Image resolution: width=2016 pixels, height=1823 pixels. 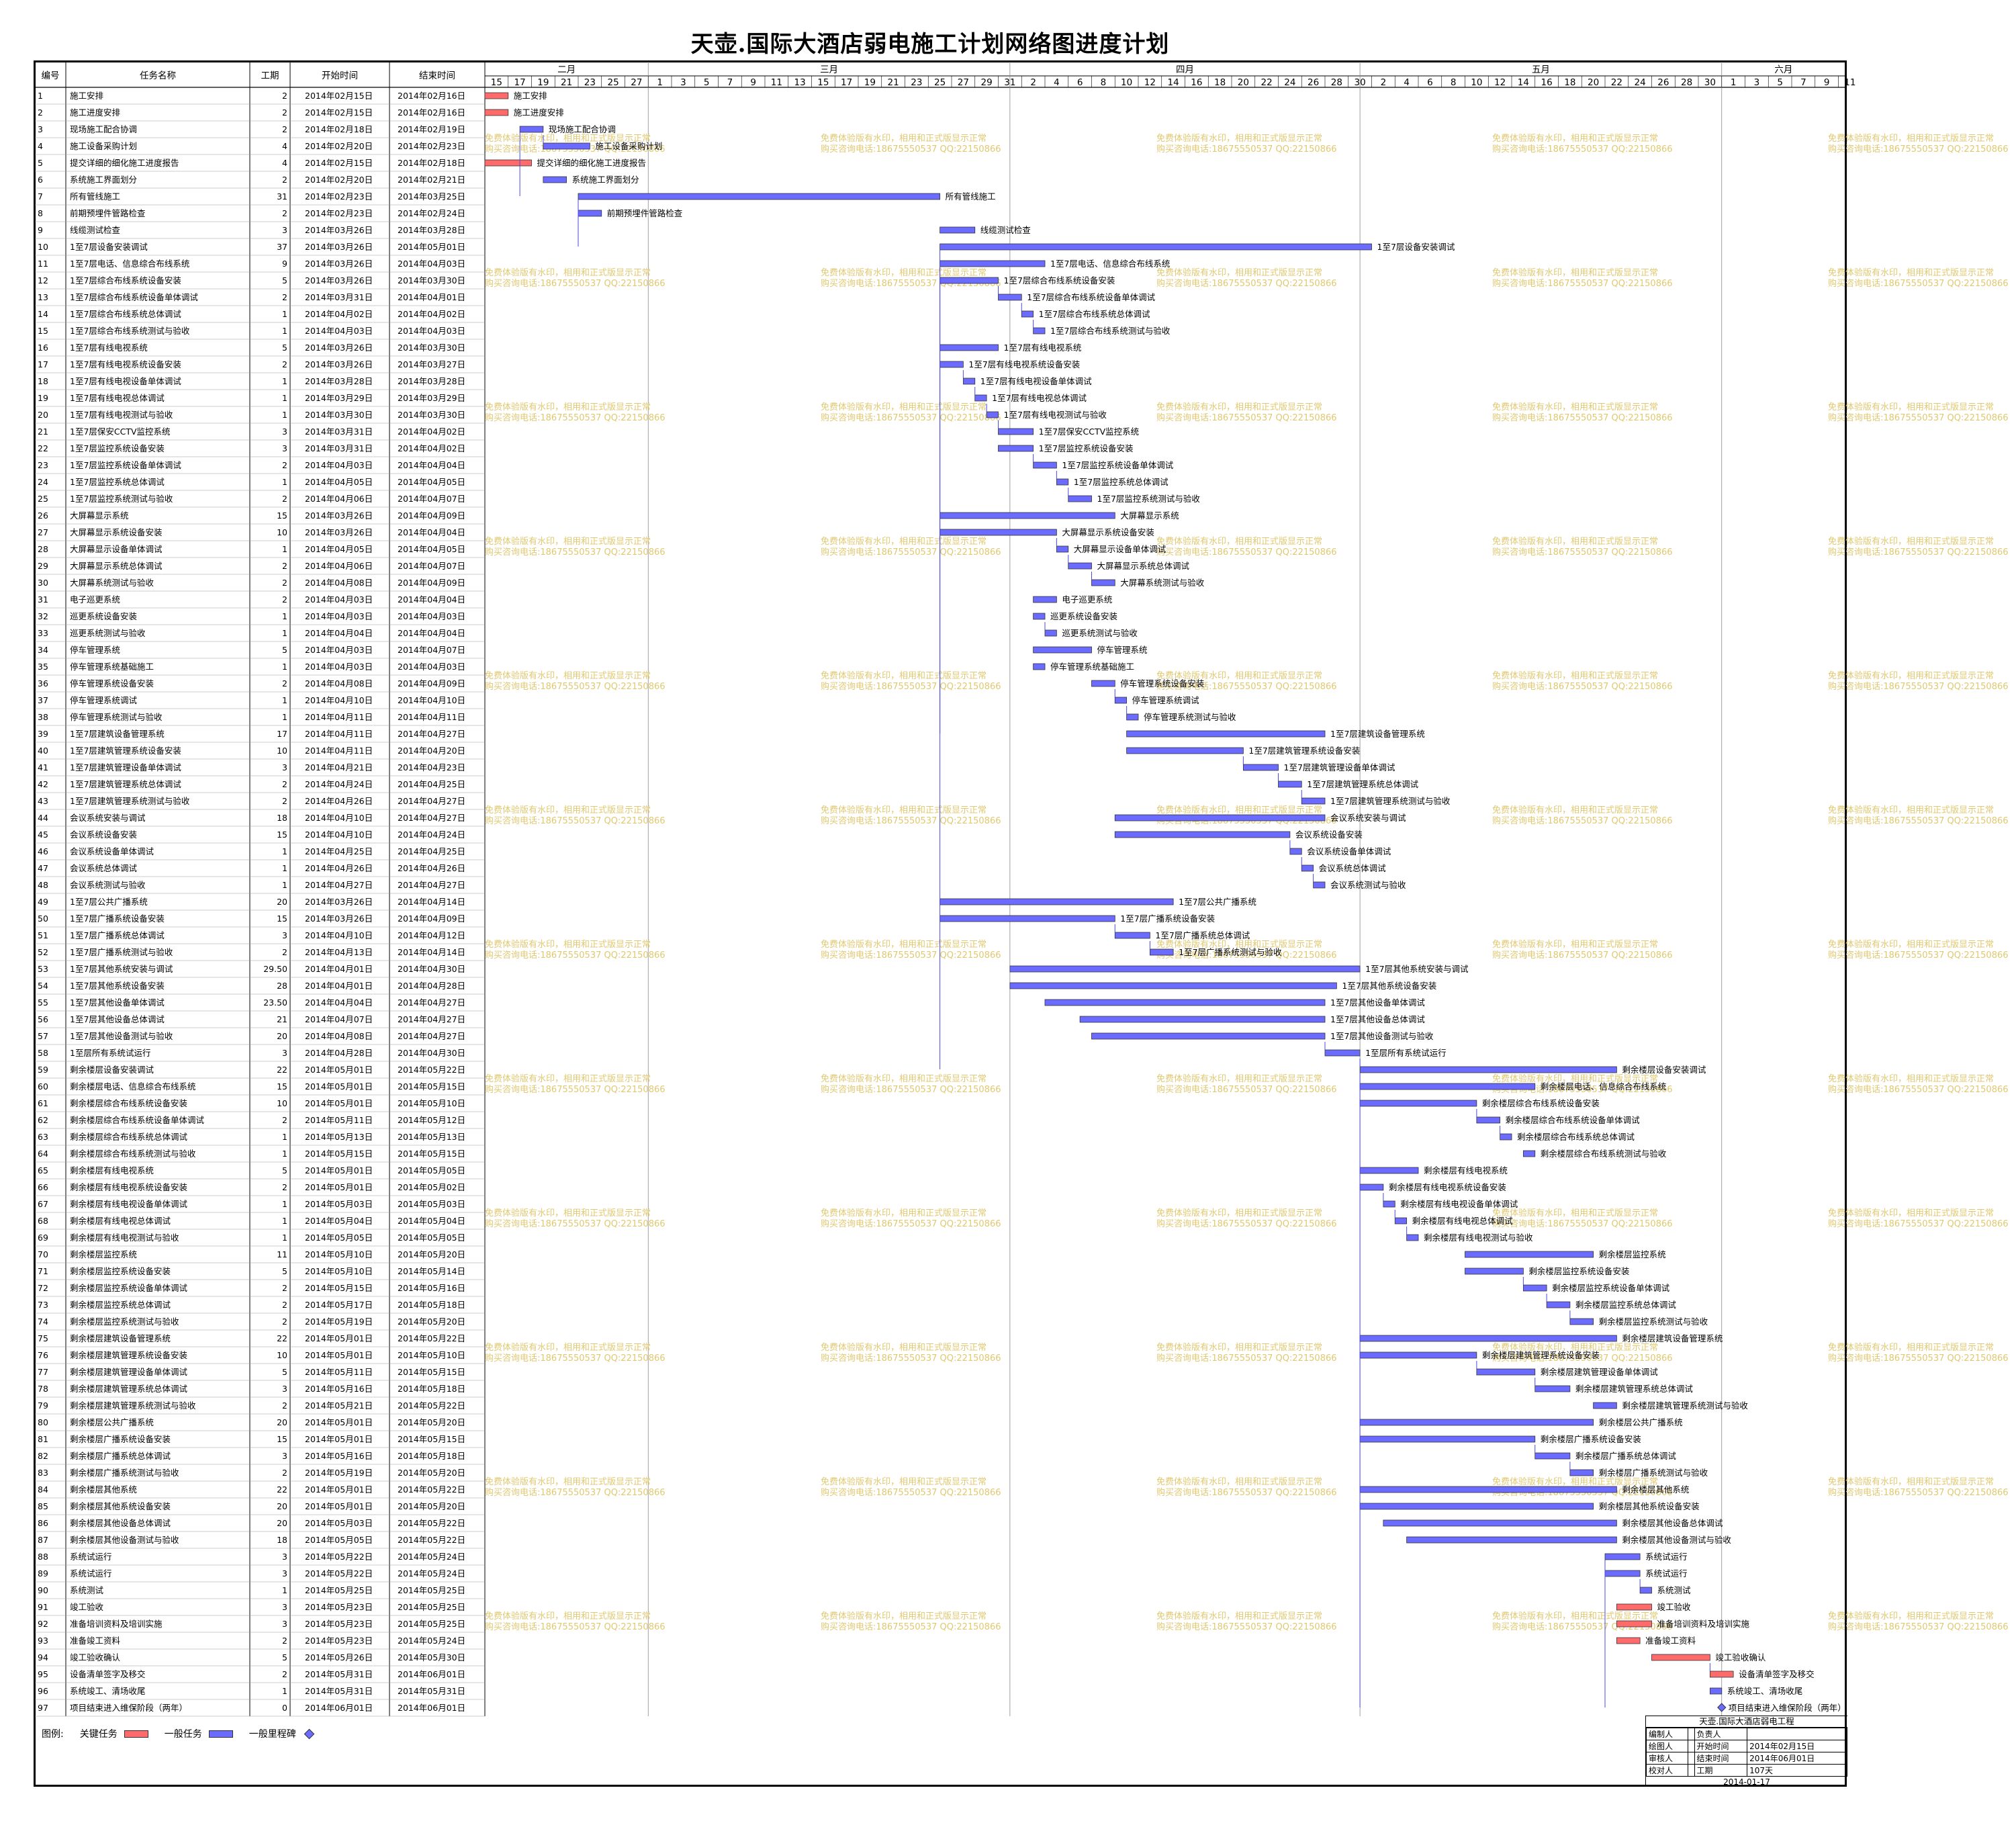 I want to click on row-end: 2014年05月30日, so click(x=431, y=1657).